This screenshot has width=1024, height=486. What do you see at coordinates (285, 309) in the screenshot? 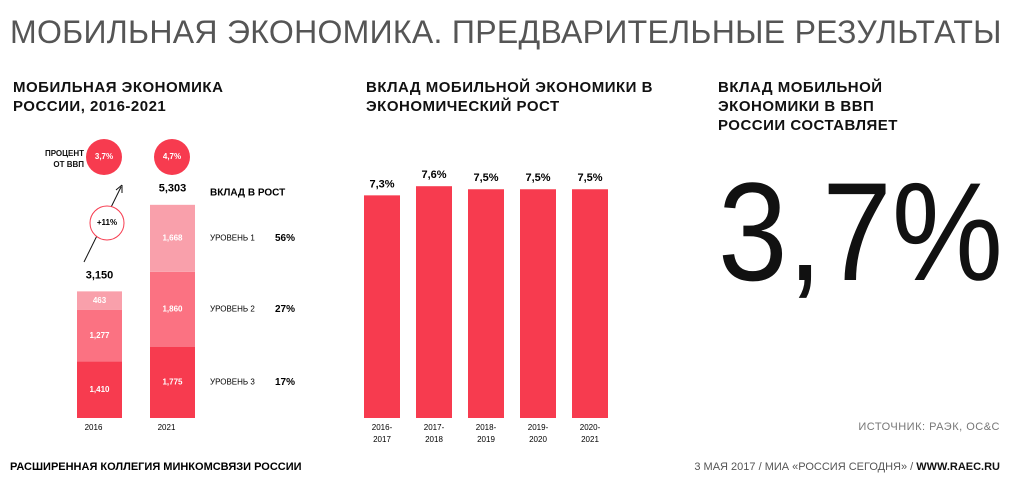
I see `legend-share: 27%` at bounding box center [285, 309].